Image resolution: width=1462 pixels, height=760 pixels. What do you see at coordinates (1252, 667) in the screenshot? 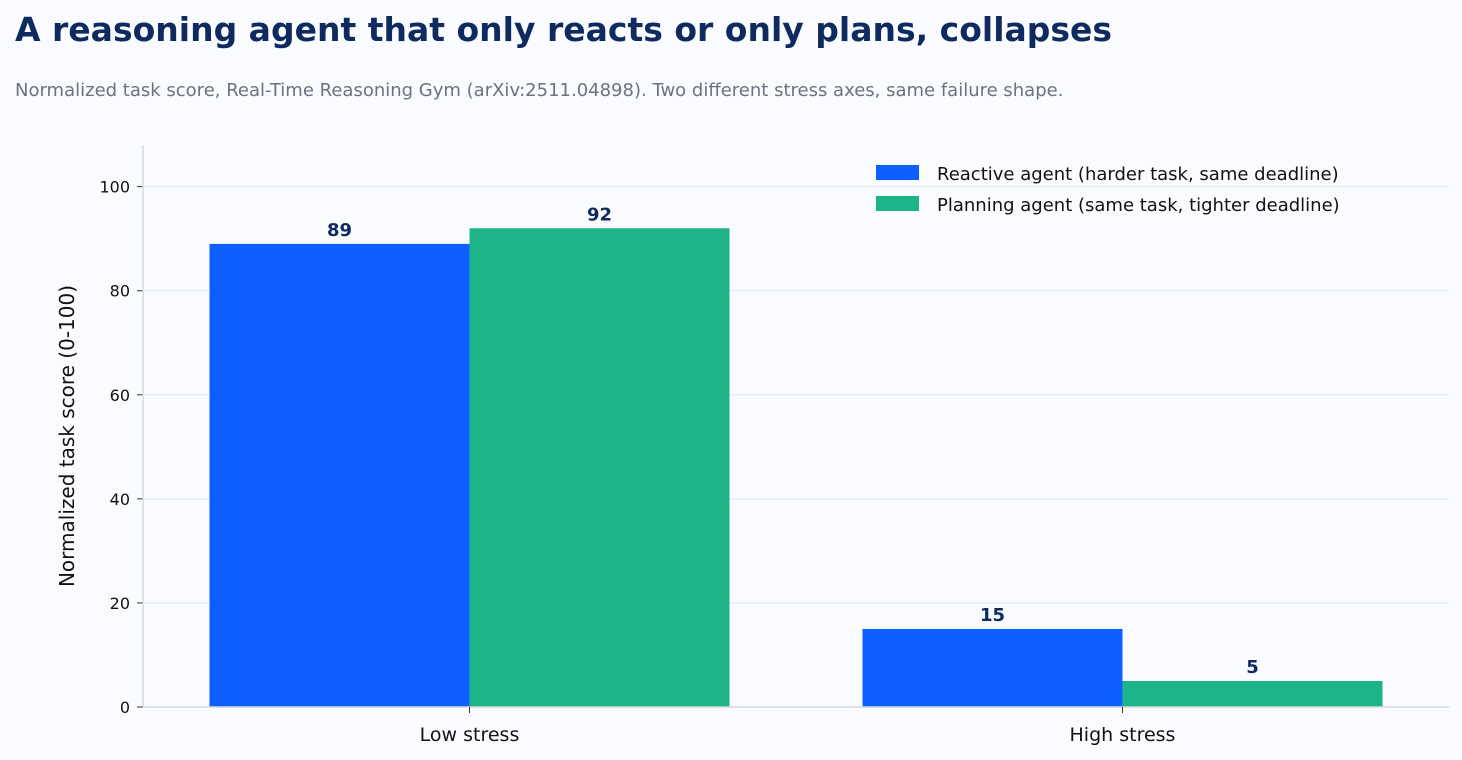
I see `data-label: 5` at bounding box center [1252, 667].